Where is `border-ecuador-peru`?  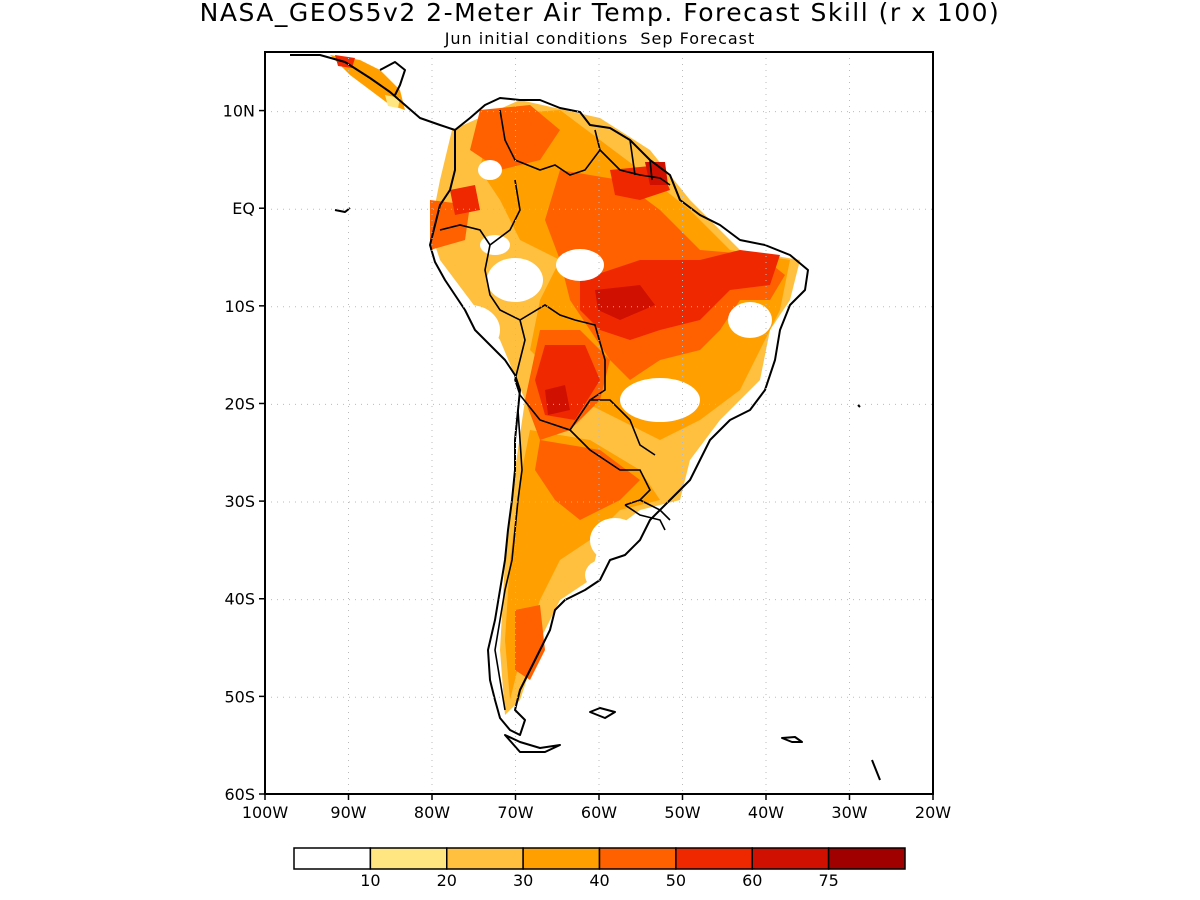 border-ecuador-peru is located at coordinates (465, 235).